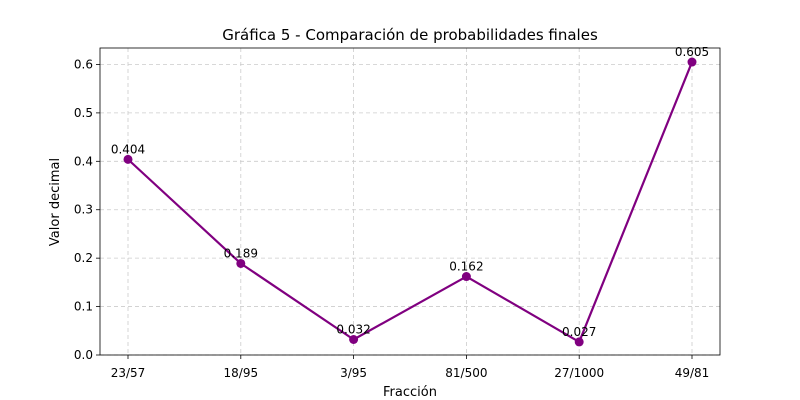 This screenshot has height=400, width=800. What do you see at coordinates (83, 258) in the screenshot?
I see `y-tick-label: 0.2` at bounding box center [83, 258].